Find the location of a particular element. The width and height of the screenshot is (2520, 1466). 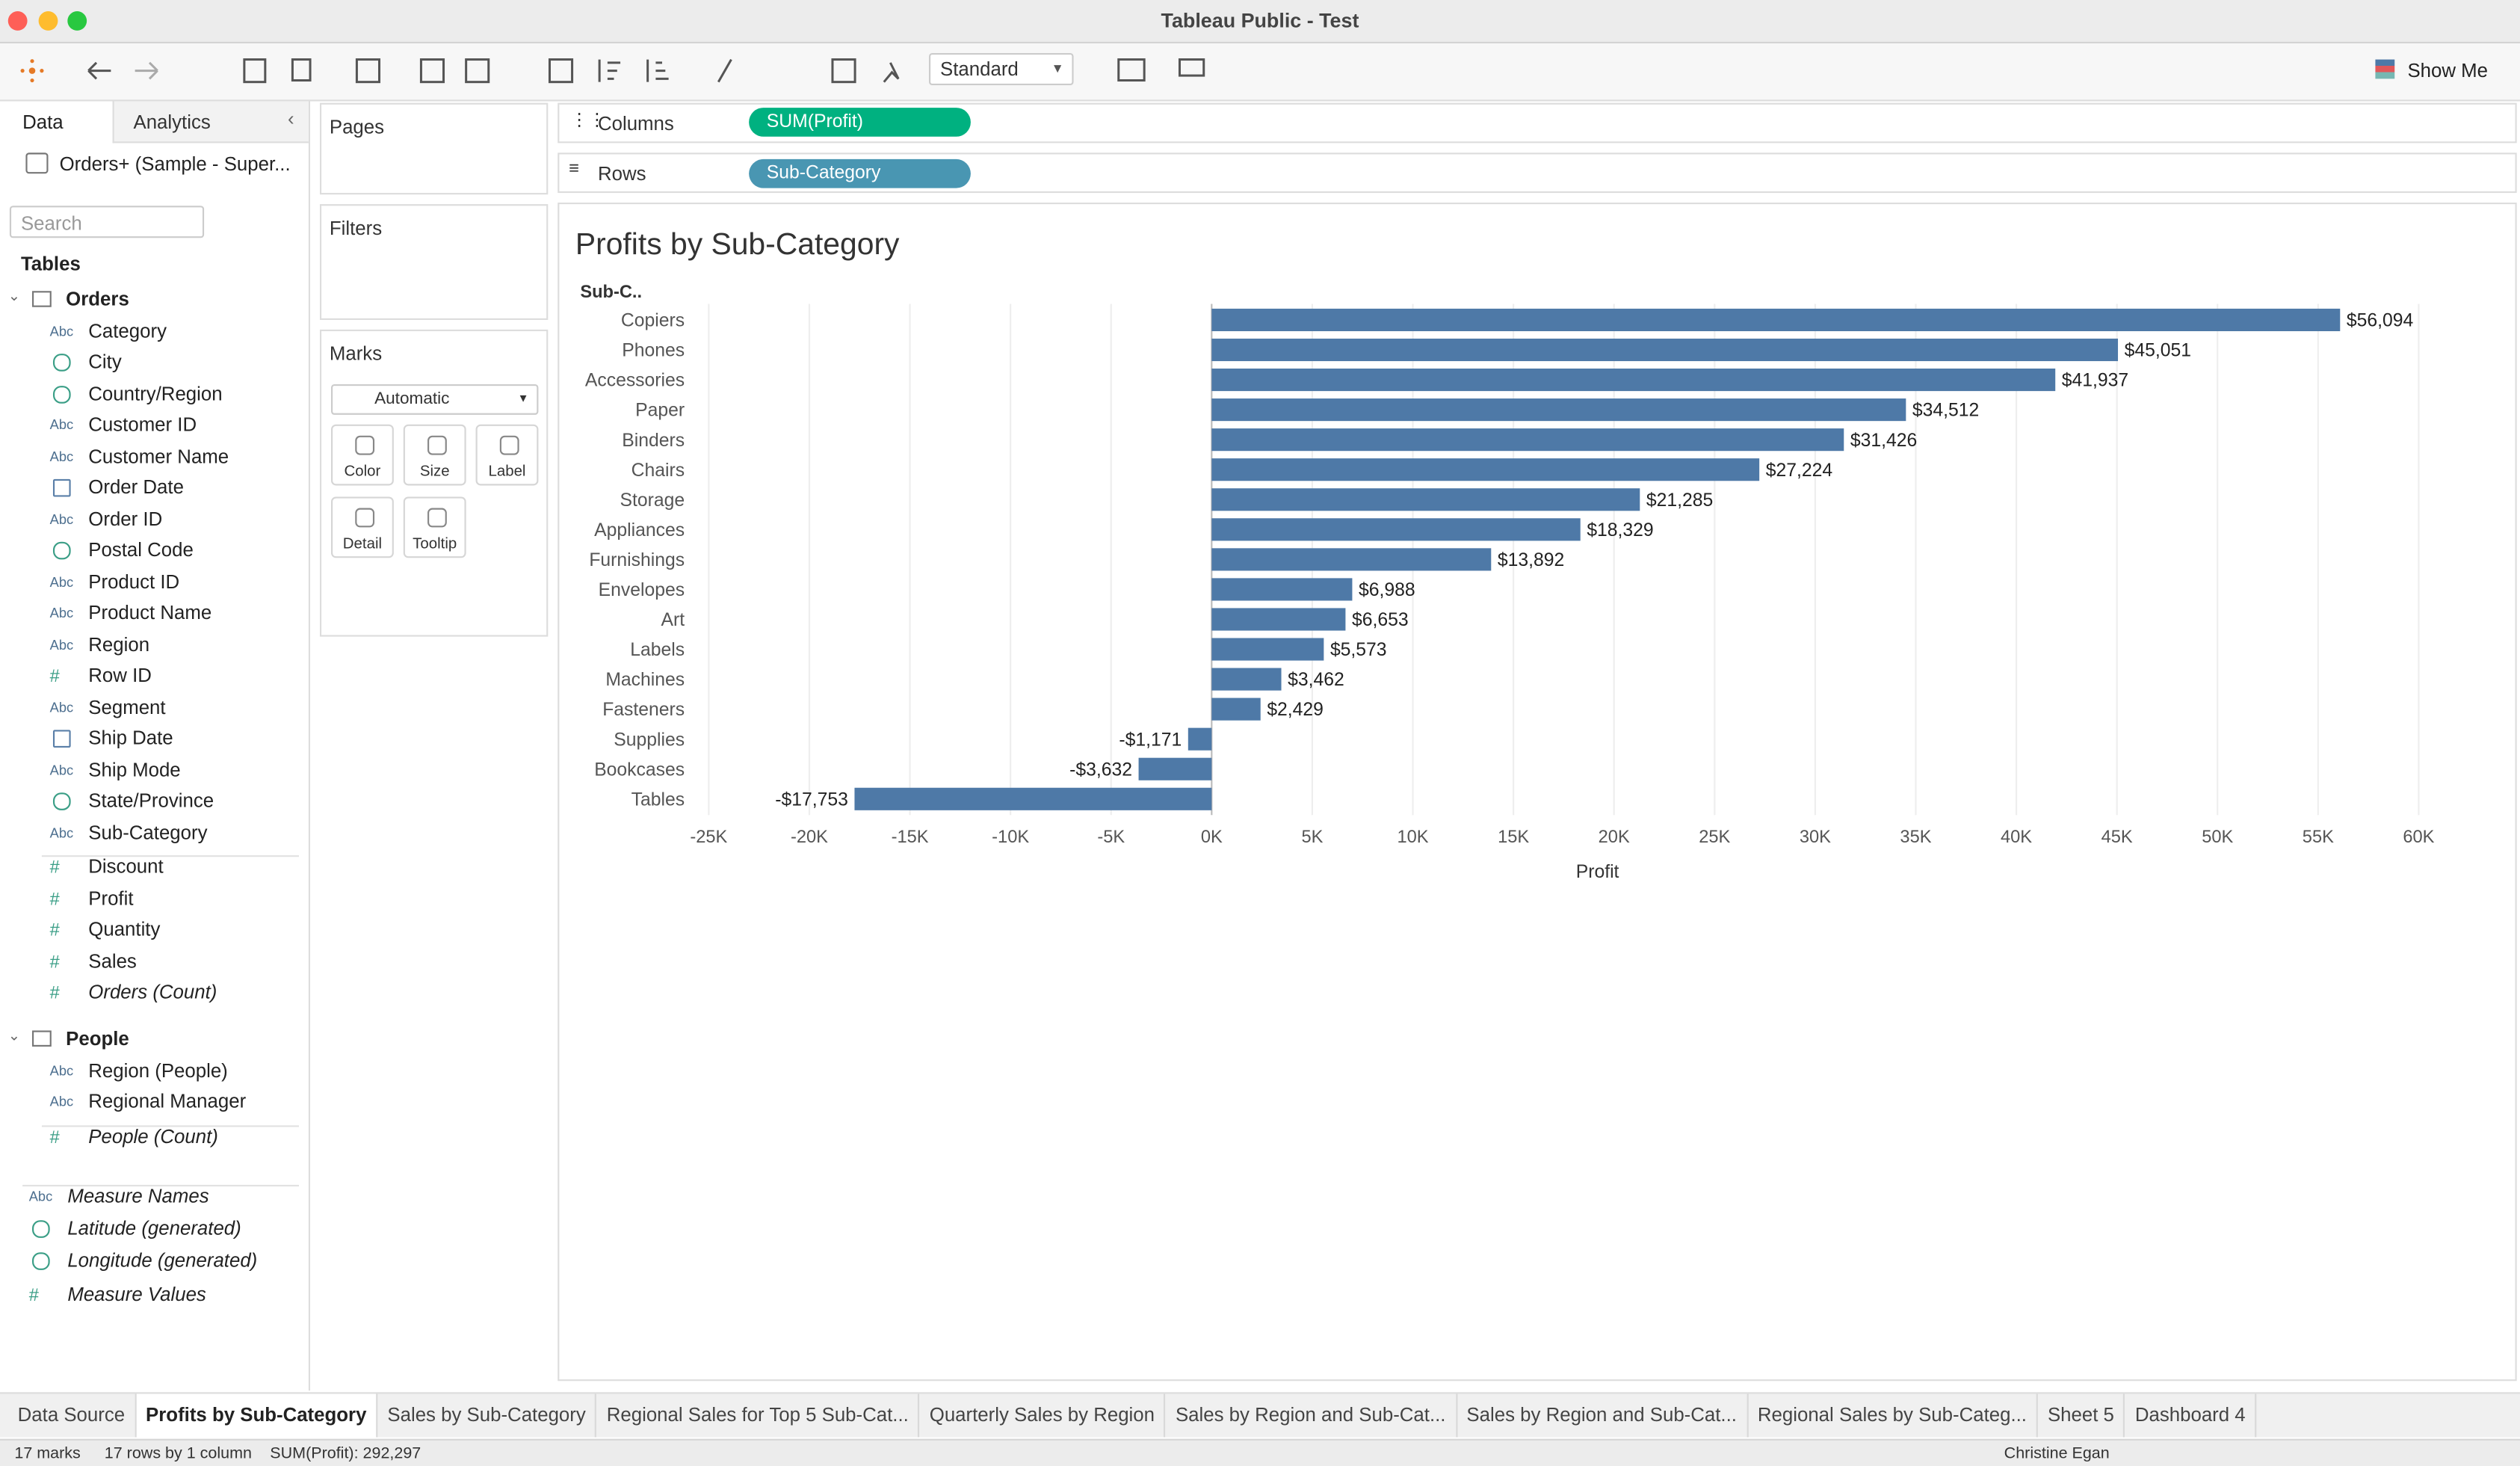

undo-icon is located at coordinates (99, 70).